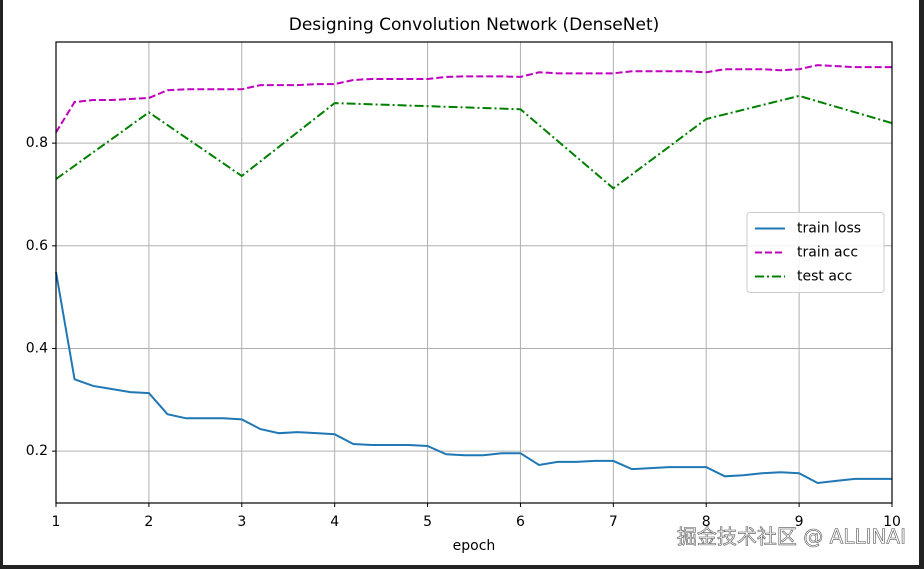 Image resolution: width=924 pixels, height=569 pixels. What do you see at coordinates (37, 143) in the screenshot?
I see `y-tick-label: 0.8` at bounding box center [37, 143].